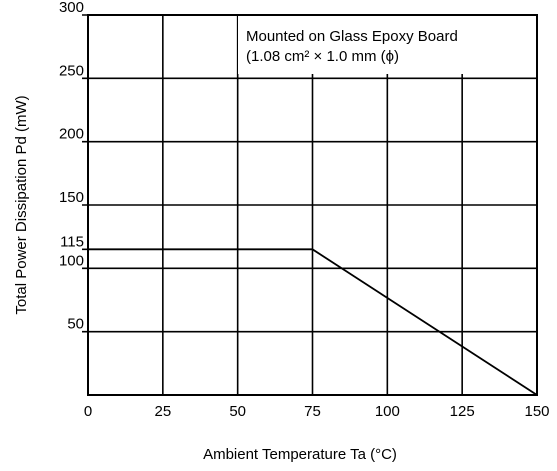  I want to click on y-tick-label: 100, so click(71, 260).